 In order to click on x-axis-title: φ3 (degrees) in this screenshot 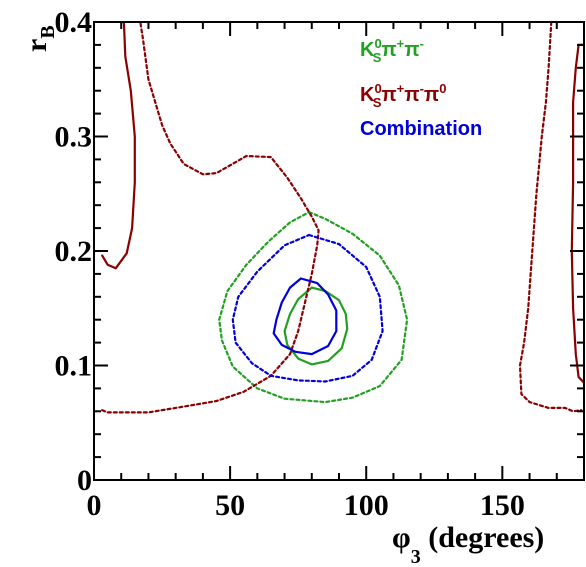, I will do `click(468, 544)`.